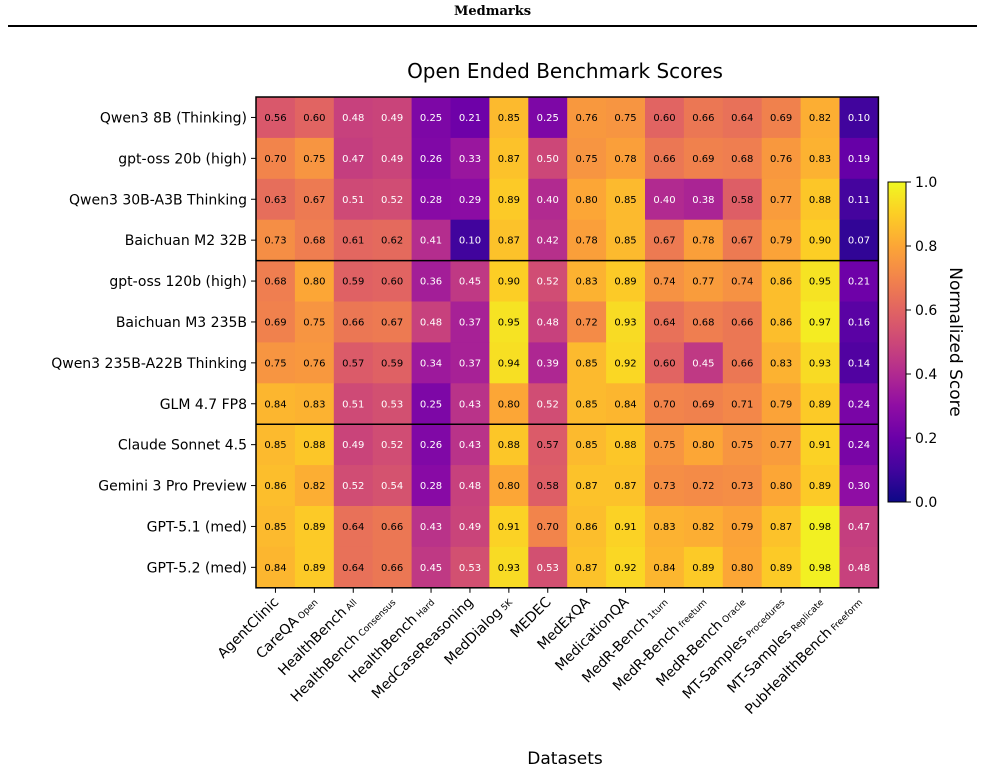 This screenshot has width=985, height=771. What do you see at coordinates (859, 322) in the screenshot?
I see `cell-value-label: 0.16` at bounding box center [859, 322].